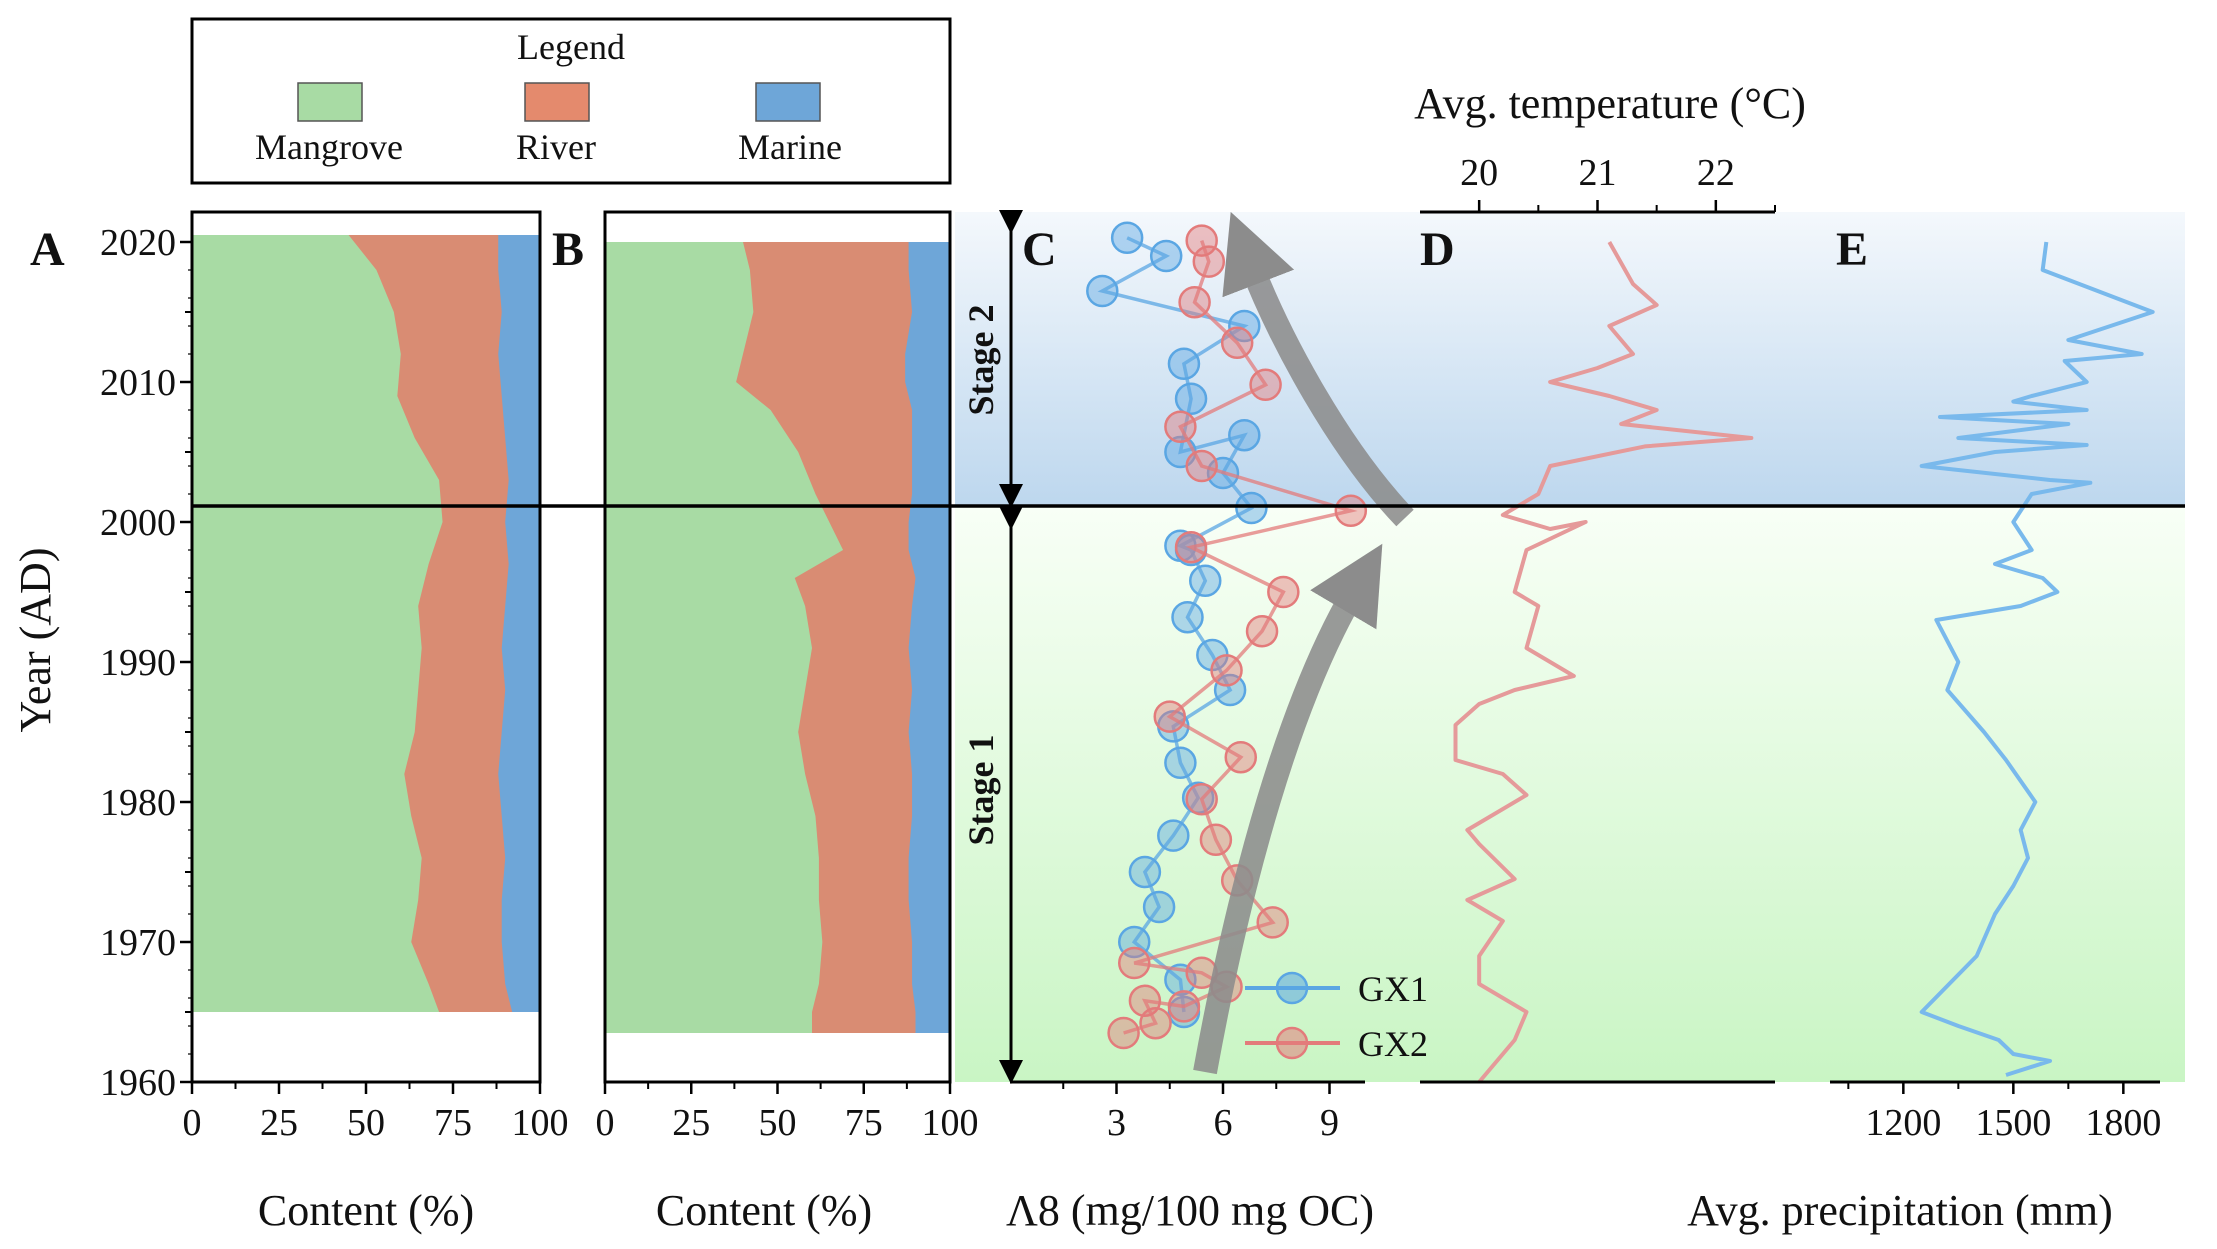 The width and height of the screenshot is (2217, 1249). What do you see at coordinates (1116, 1123) in the screenshot?
I see `x-tick-label: 3` at bounding box center [1116, 1123].